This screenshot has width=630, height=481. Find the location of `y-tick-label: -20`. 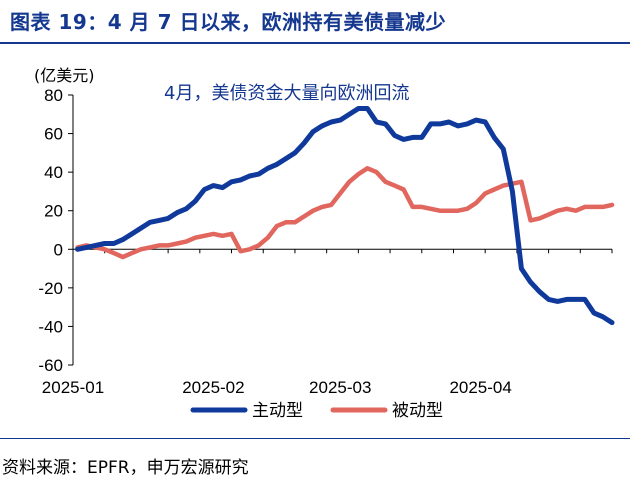

y-tick-label: -20 is located at coordinates (50, 288).